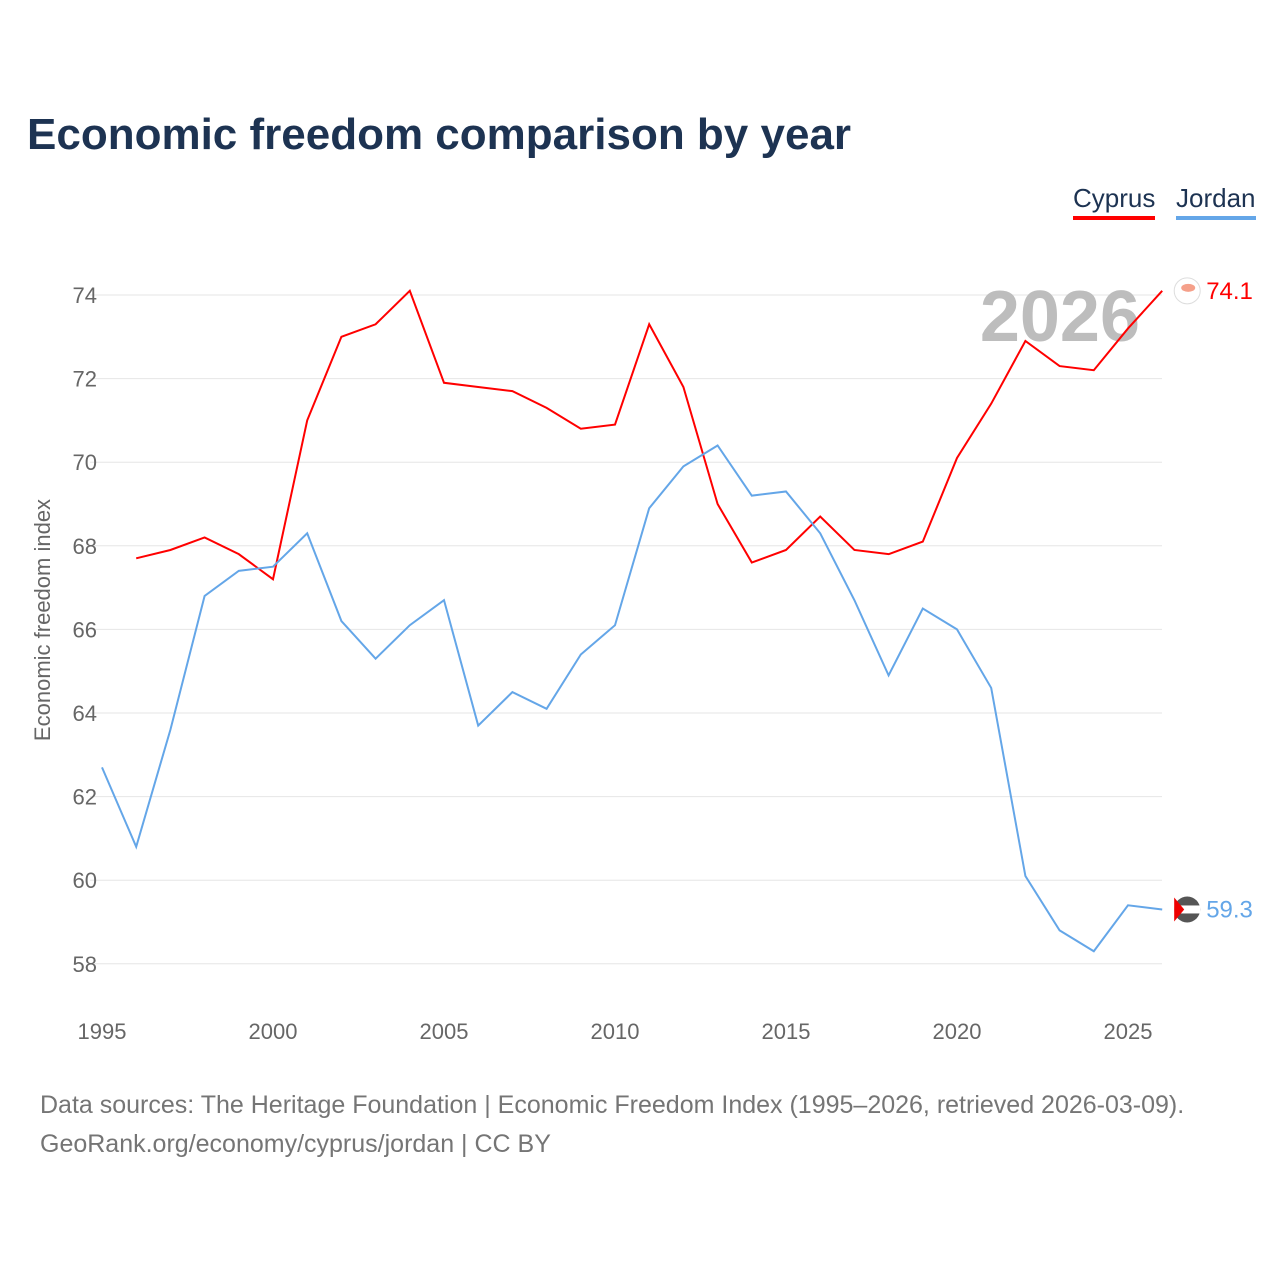 The width and height of the screenshot is (1280, 1280). Describe the element at coordinates (957, 1031) in the screenshot. I see `x-tick-label: 2020` at that location.